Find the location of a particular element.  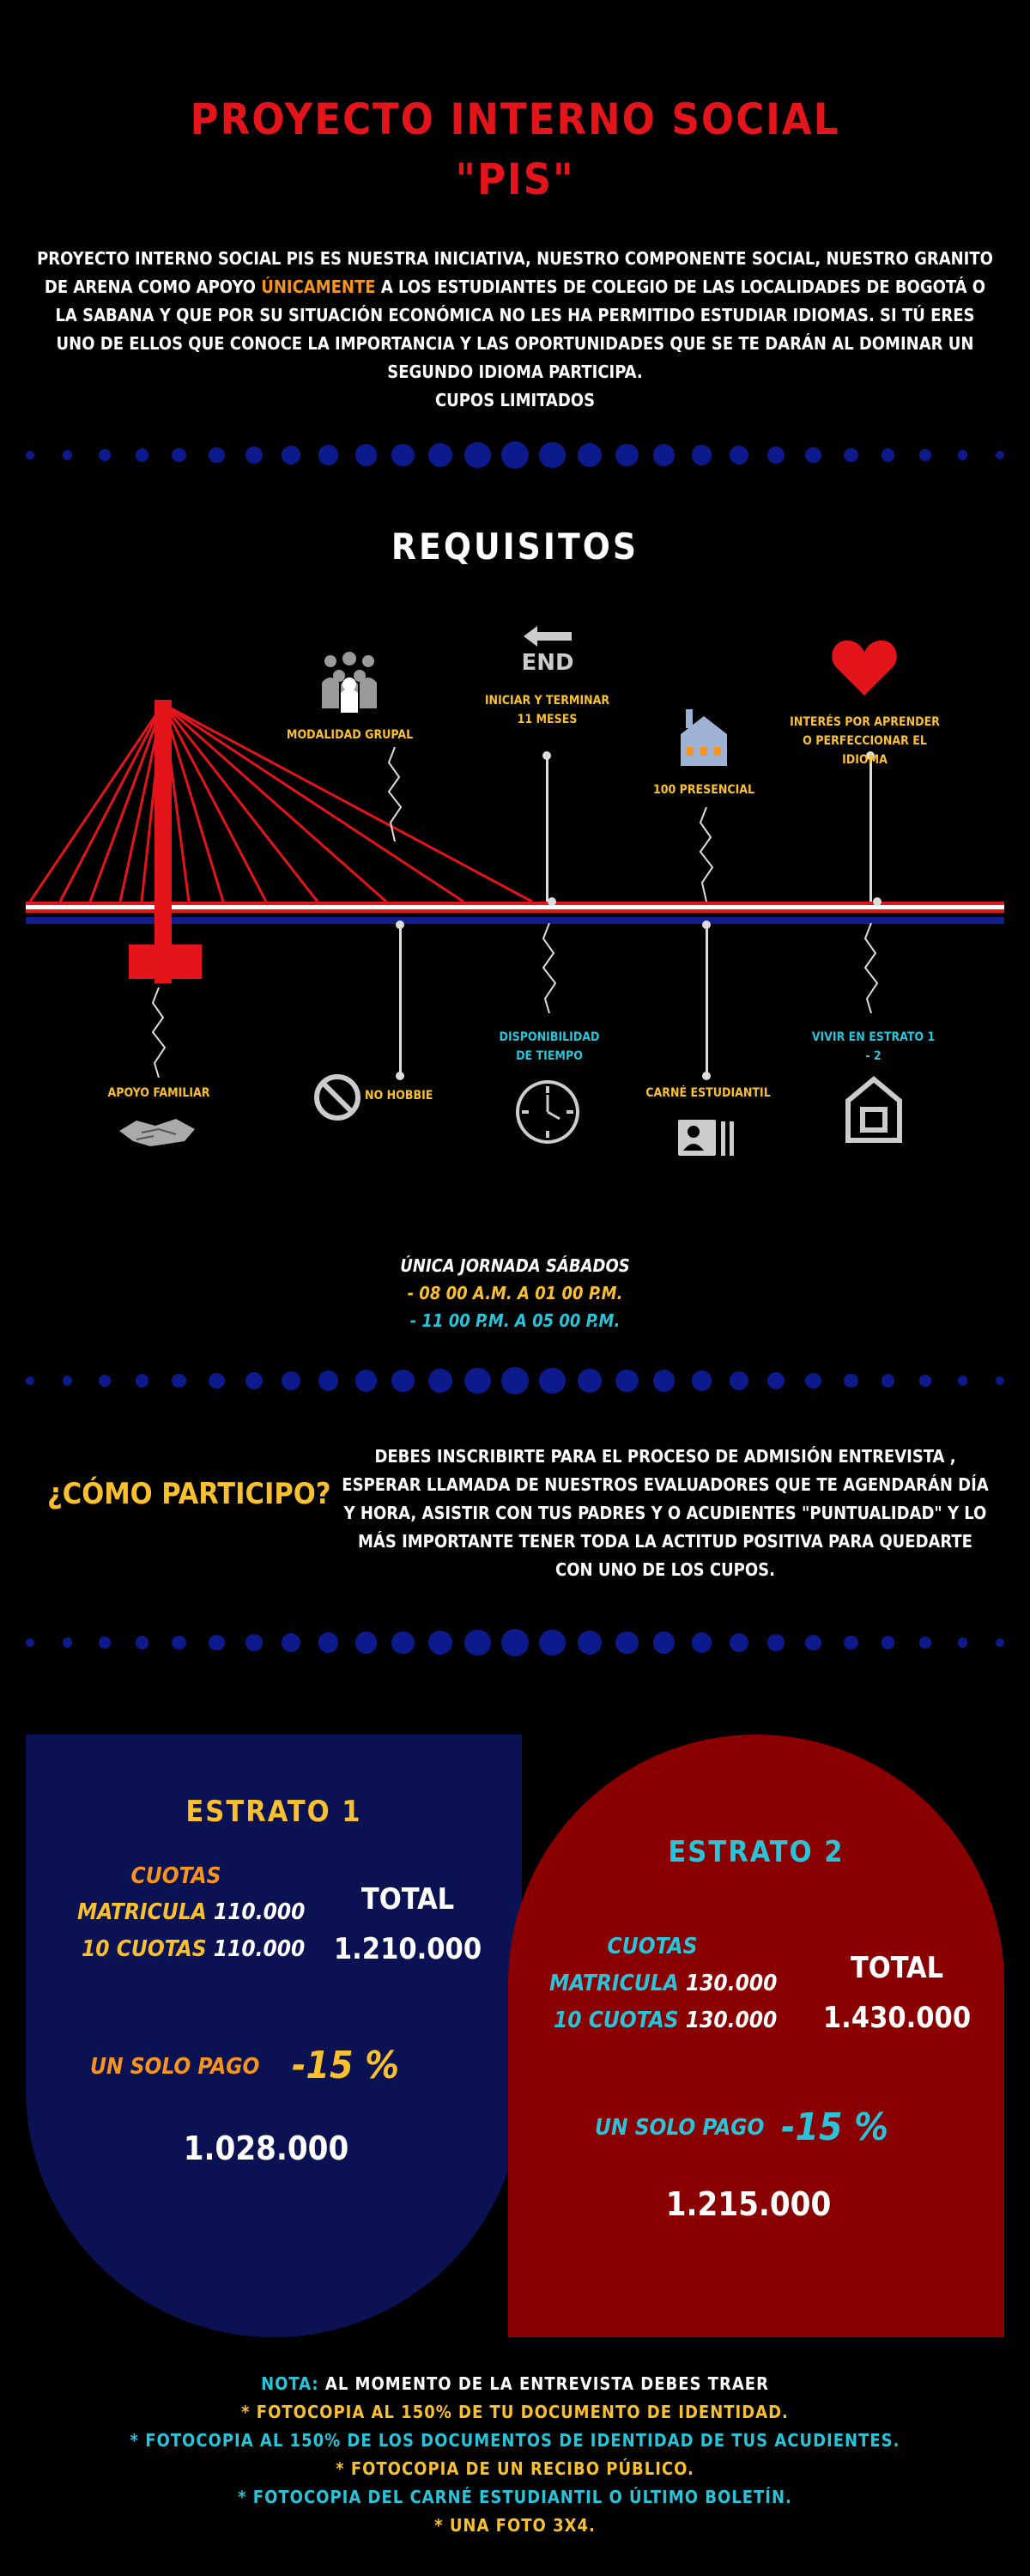

como-title: ¿CÓMO PARTICIPO? is located at coordinates (189, 1494).